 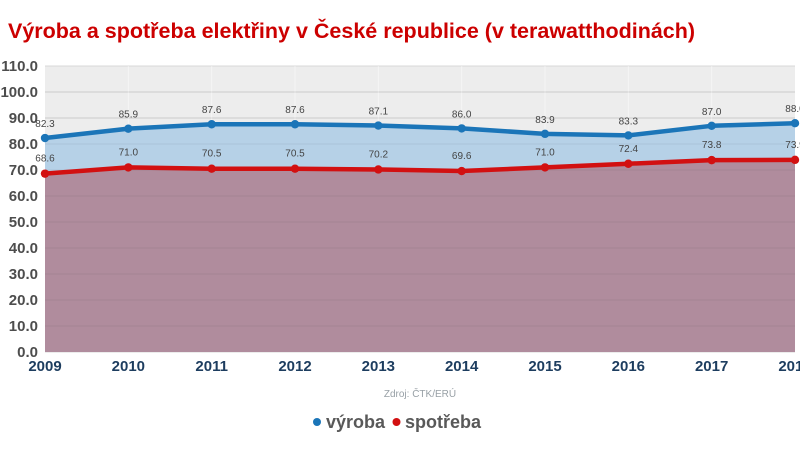 What do you see at coordinates (23, 196) in the screenshot?
I see `svg-text: 60.0` at bounding box center [23, 196].